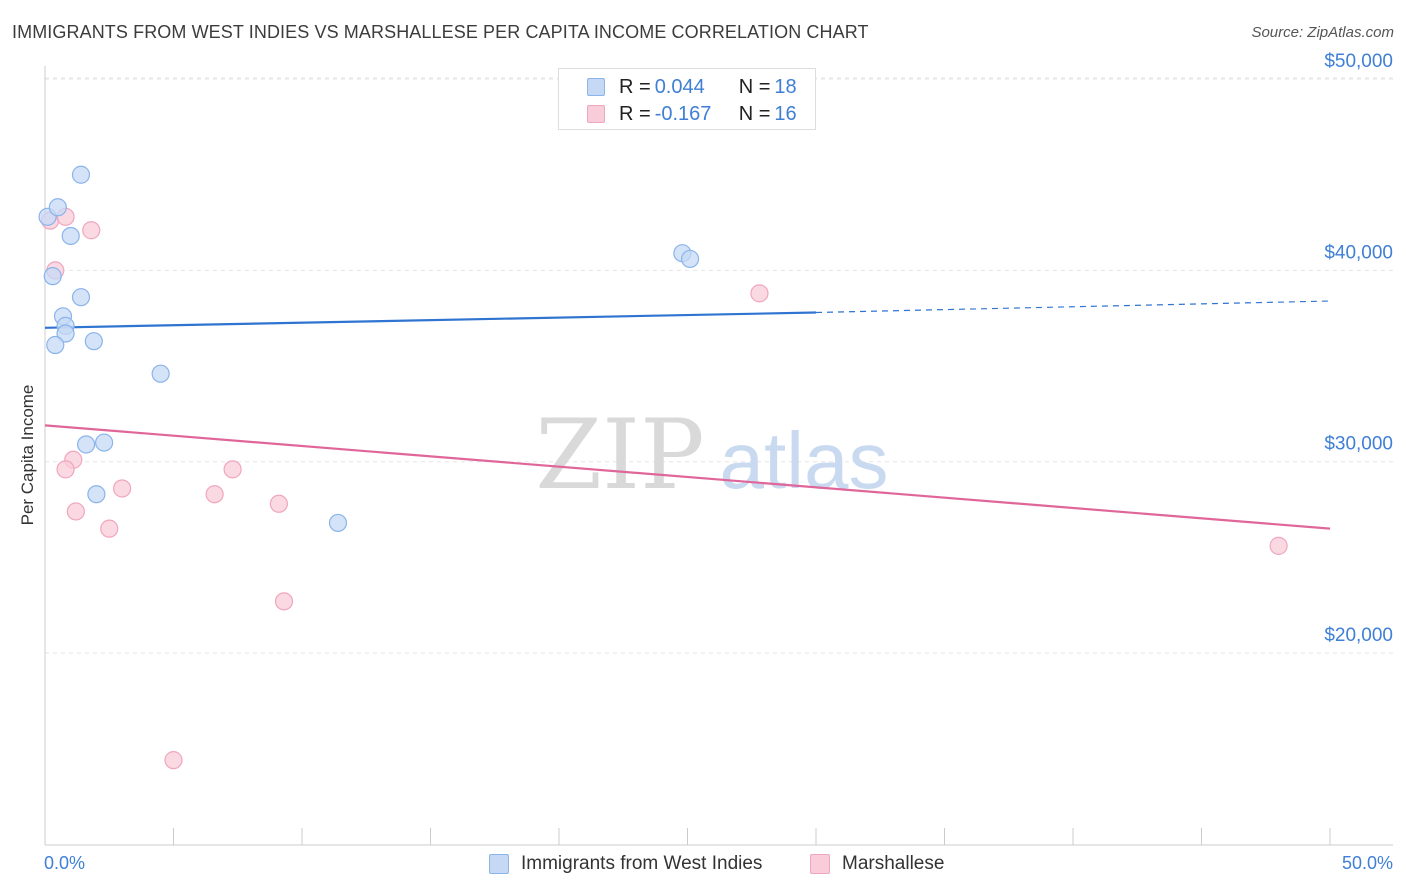  I want to click on marshallese-legend-label: Marshallese, so click(893, 863).